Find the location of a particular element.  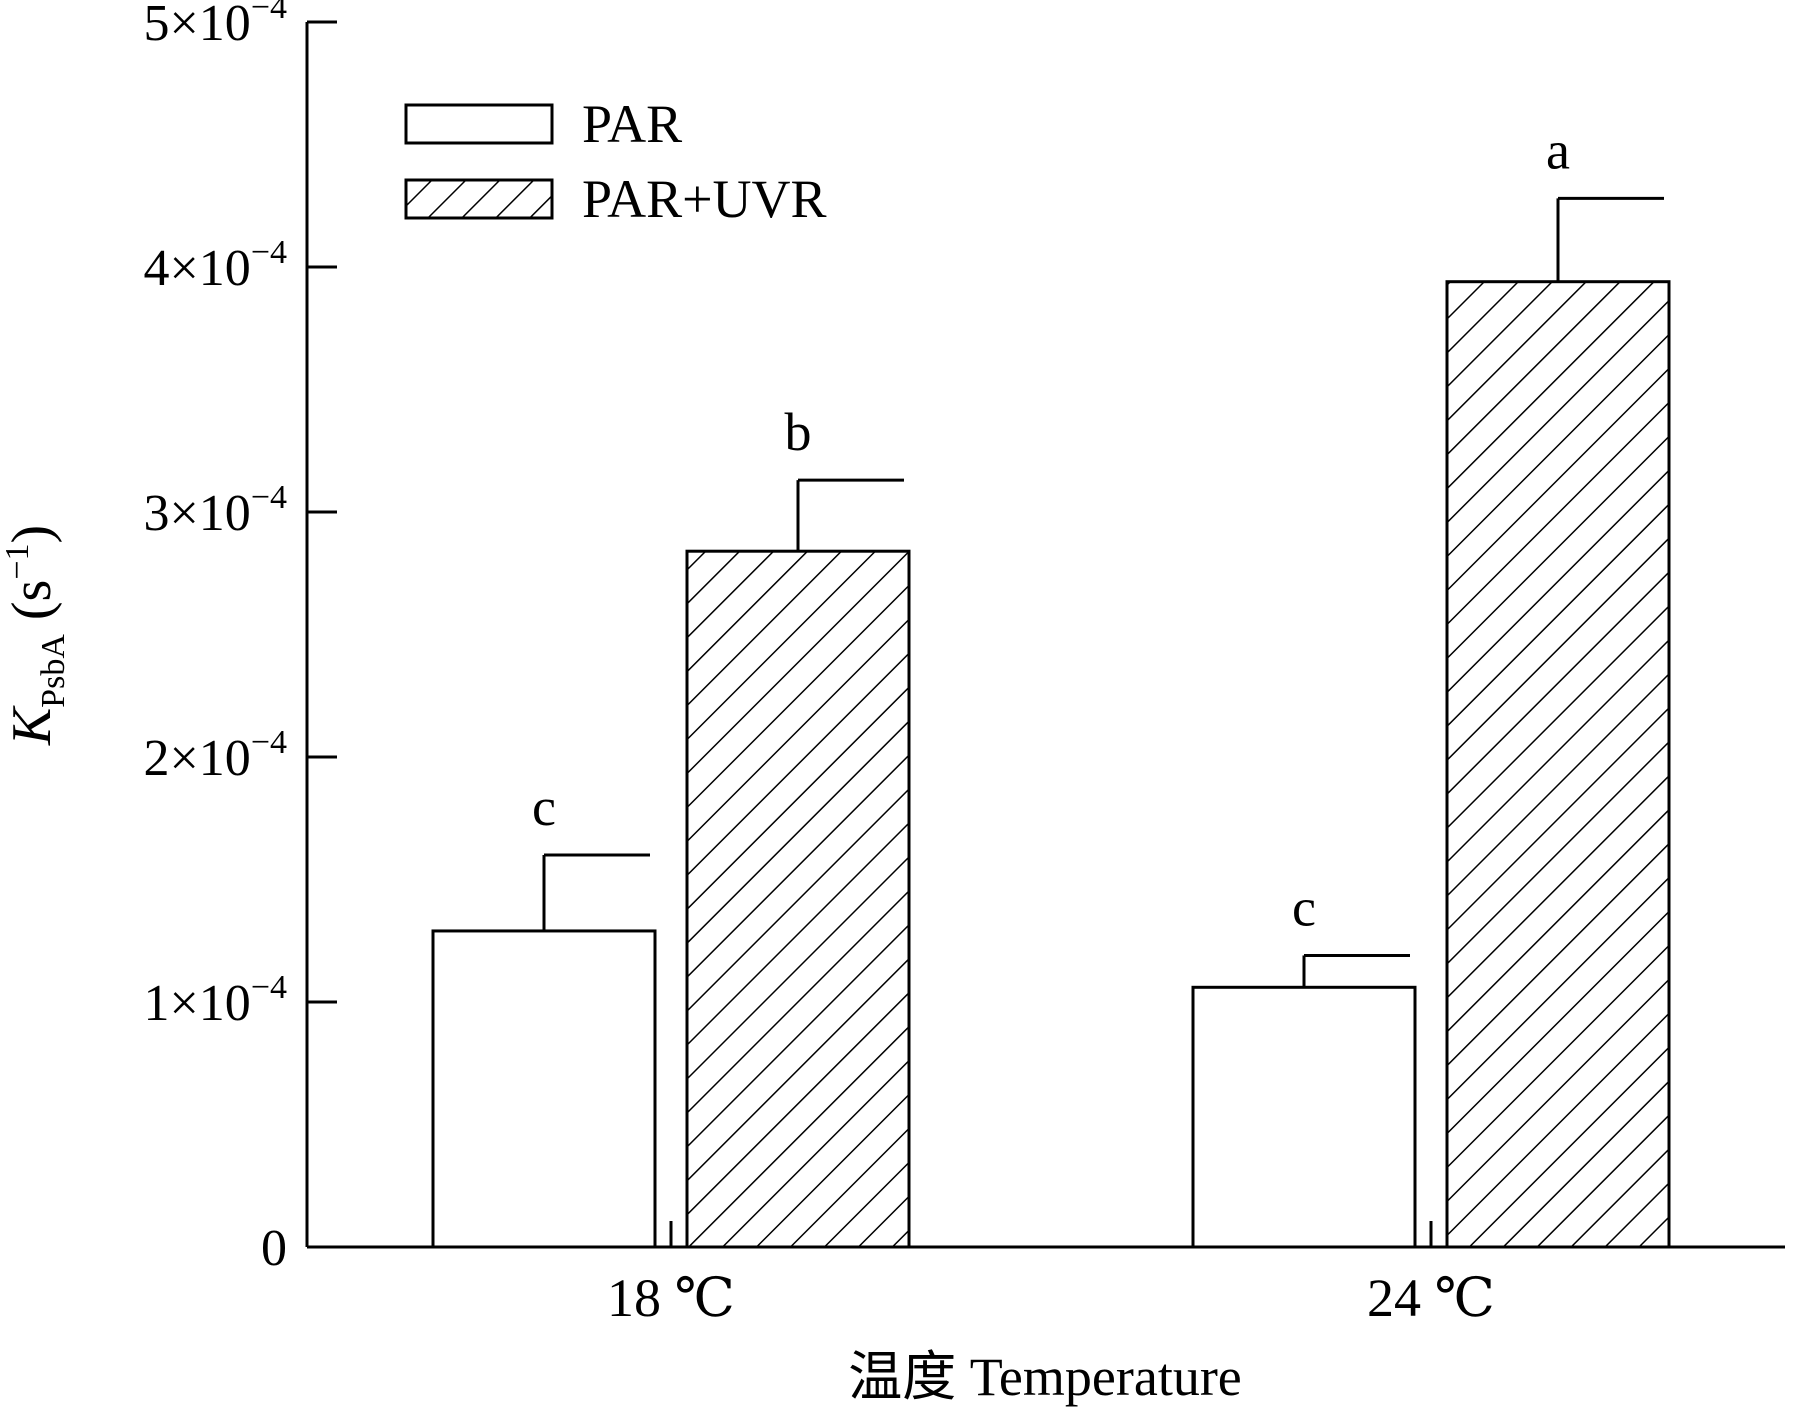

significance-label: a is located at coordinates (1558, 150).